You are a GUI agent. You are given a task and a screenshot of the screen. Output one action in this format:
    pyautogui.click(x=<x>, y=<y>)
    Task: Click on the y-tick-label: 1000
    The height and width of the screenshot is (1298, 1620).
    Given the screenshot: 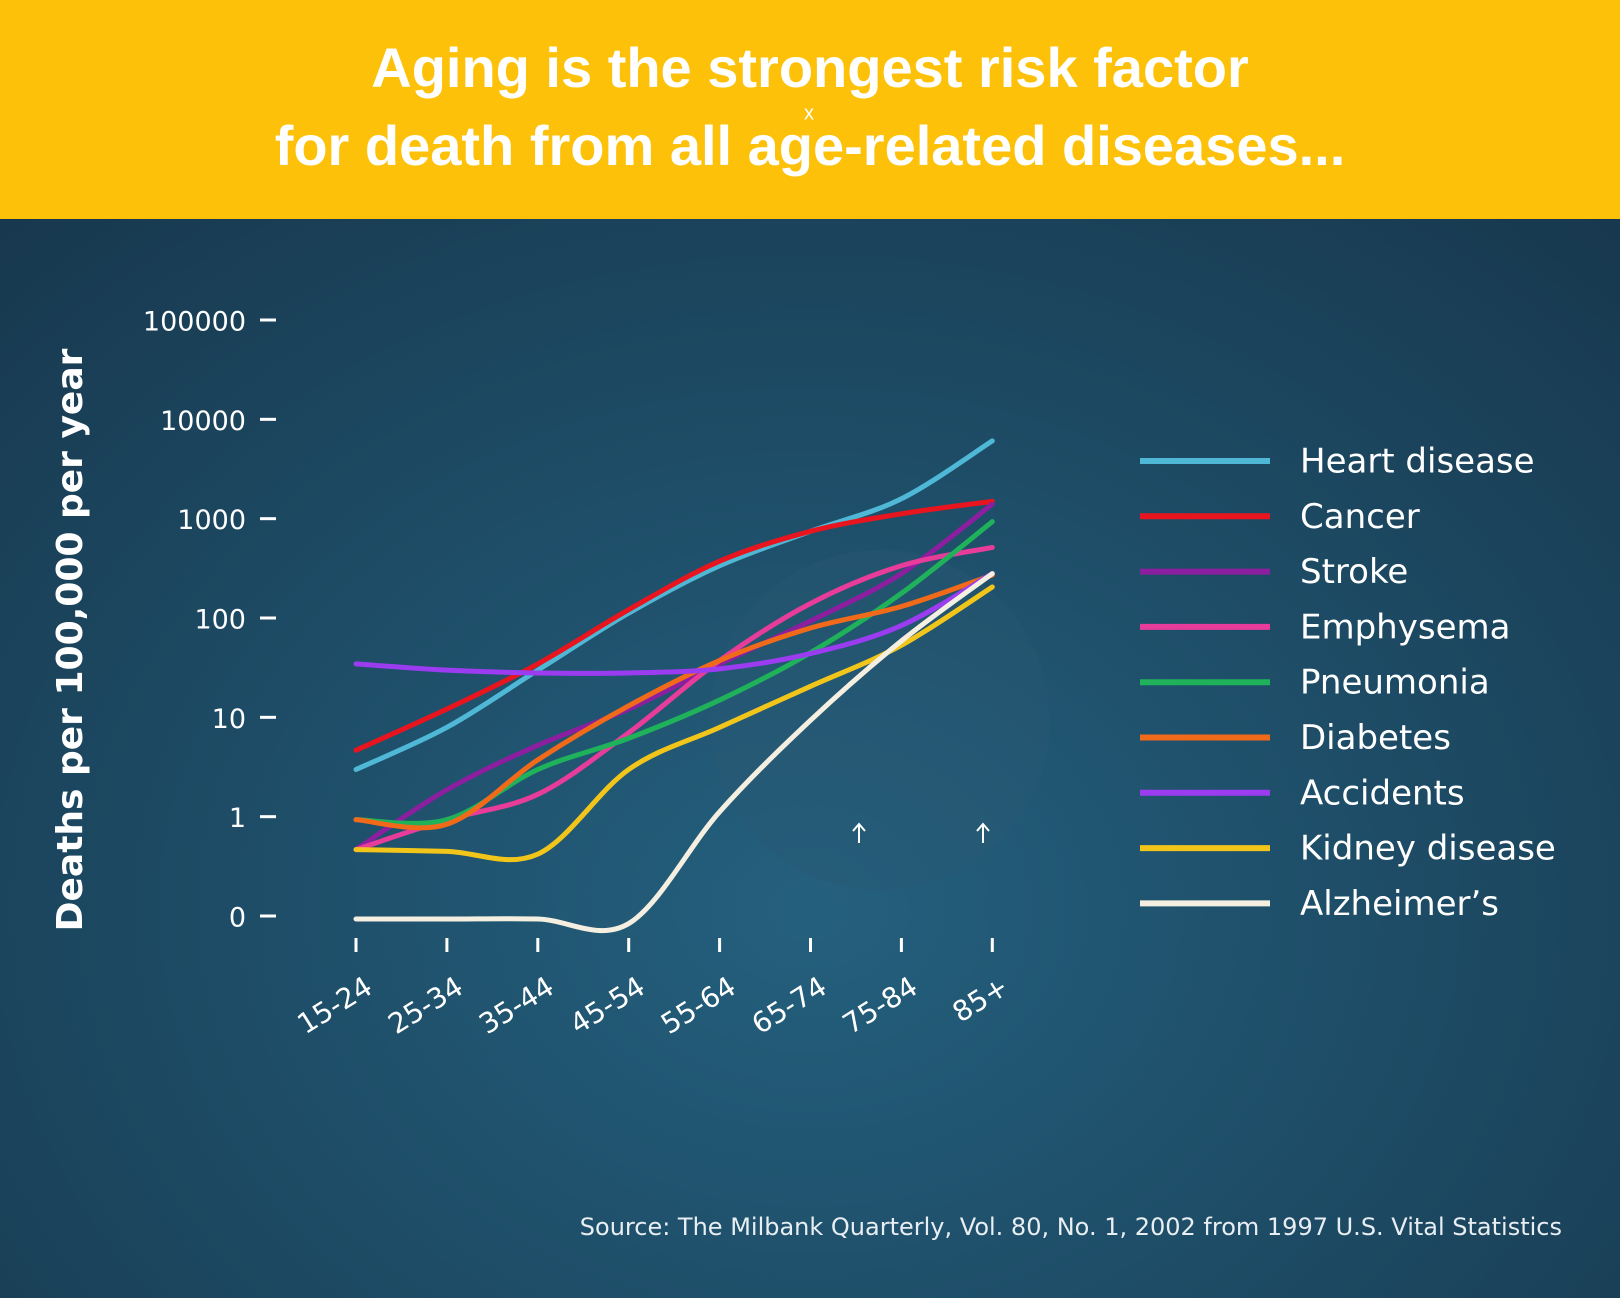 What is the action you would take?
    pyautogui.click(x=211, y=520)
    